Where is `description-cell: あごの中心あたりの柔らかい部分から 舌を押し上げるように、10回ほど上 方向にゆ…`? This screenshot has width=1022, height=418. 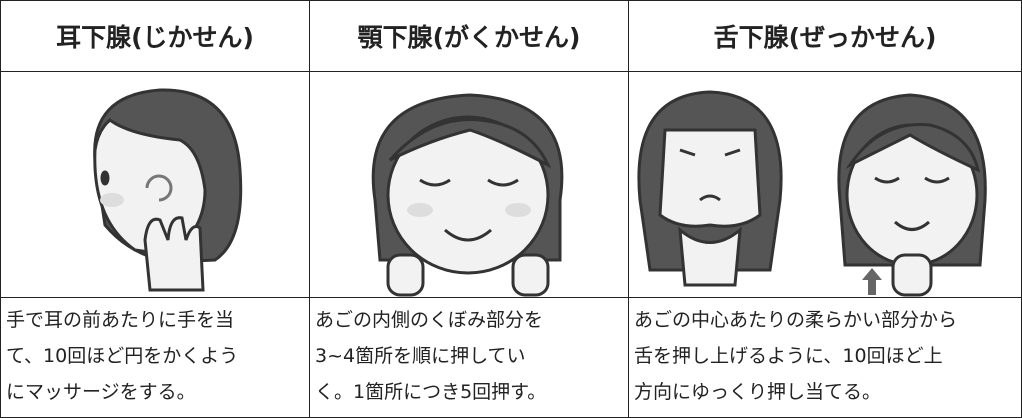 description-cell: あごの中心あたりの柔らかい部分から 舌を押し上げるように、10回ほど上 方向にゆ… is located at coordinates (825, 357).